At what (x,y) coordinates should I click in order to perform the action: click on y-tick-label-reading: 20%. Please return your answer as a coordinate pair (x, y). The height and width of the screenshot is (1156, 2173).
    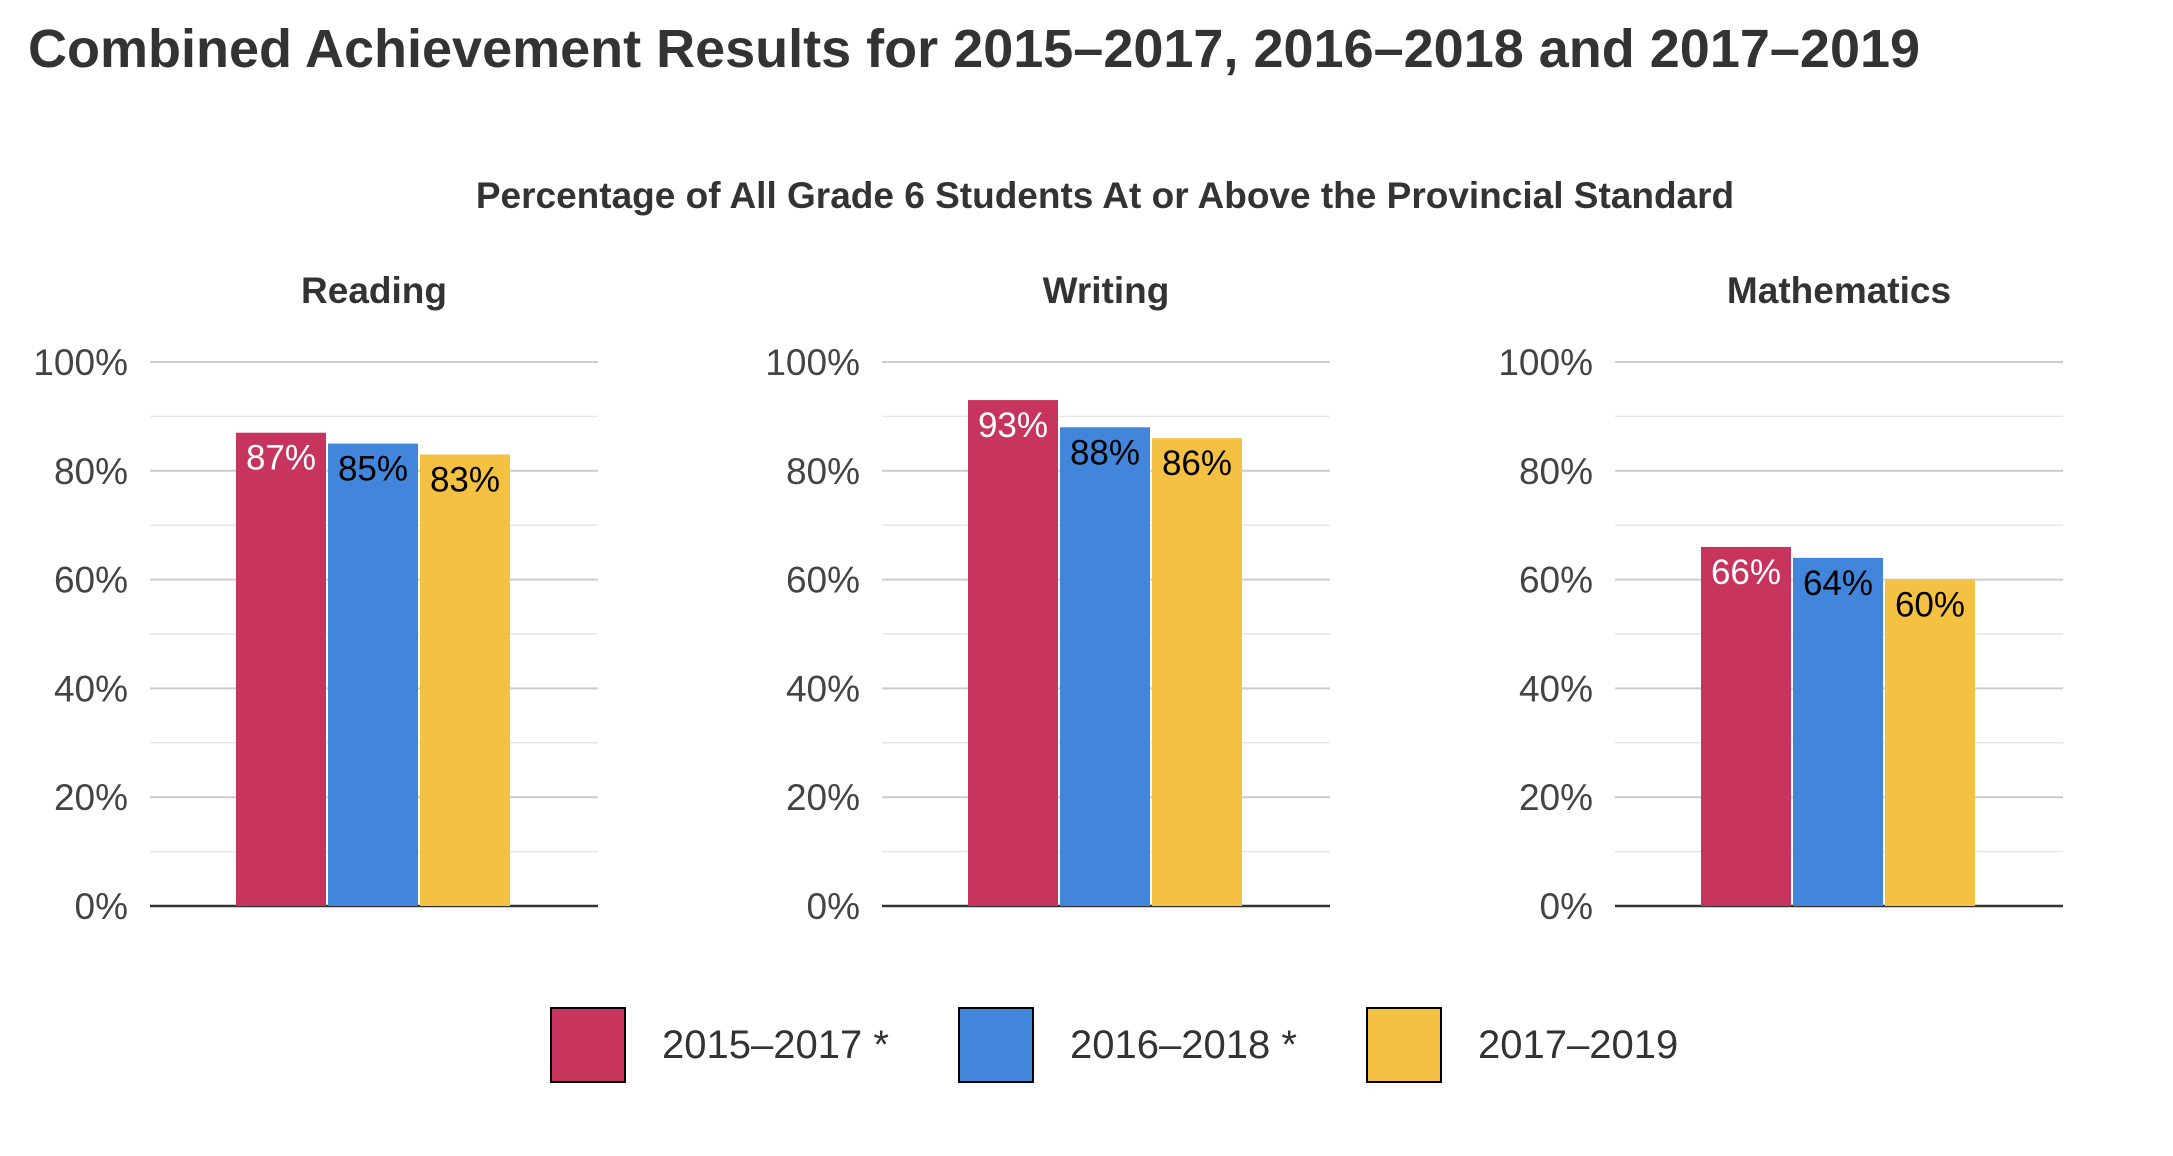
    Looking at the image, I should click on (91, 797).